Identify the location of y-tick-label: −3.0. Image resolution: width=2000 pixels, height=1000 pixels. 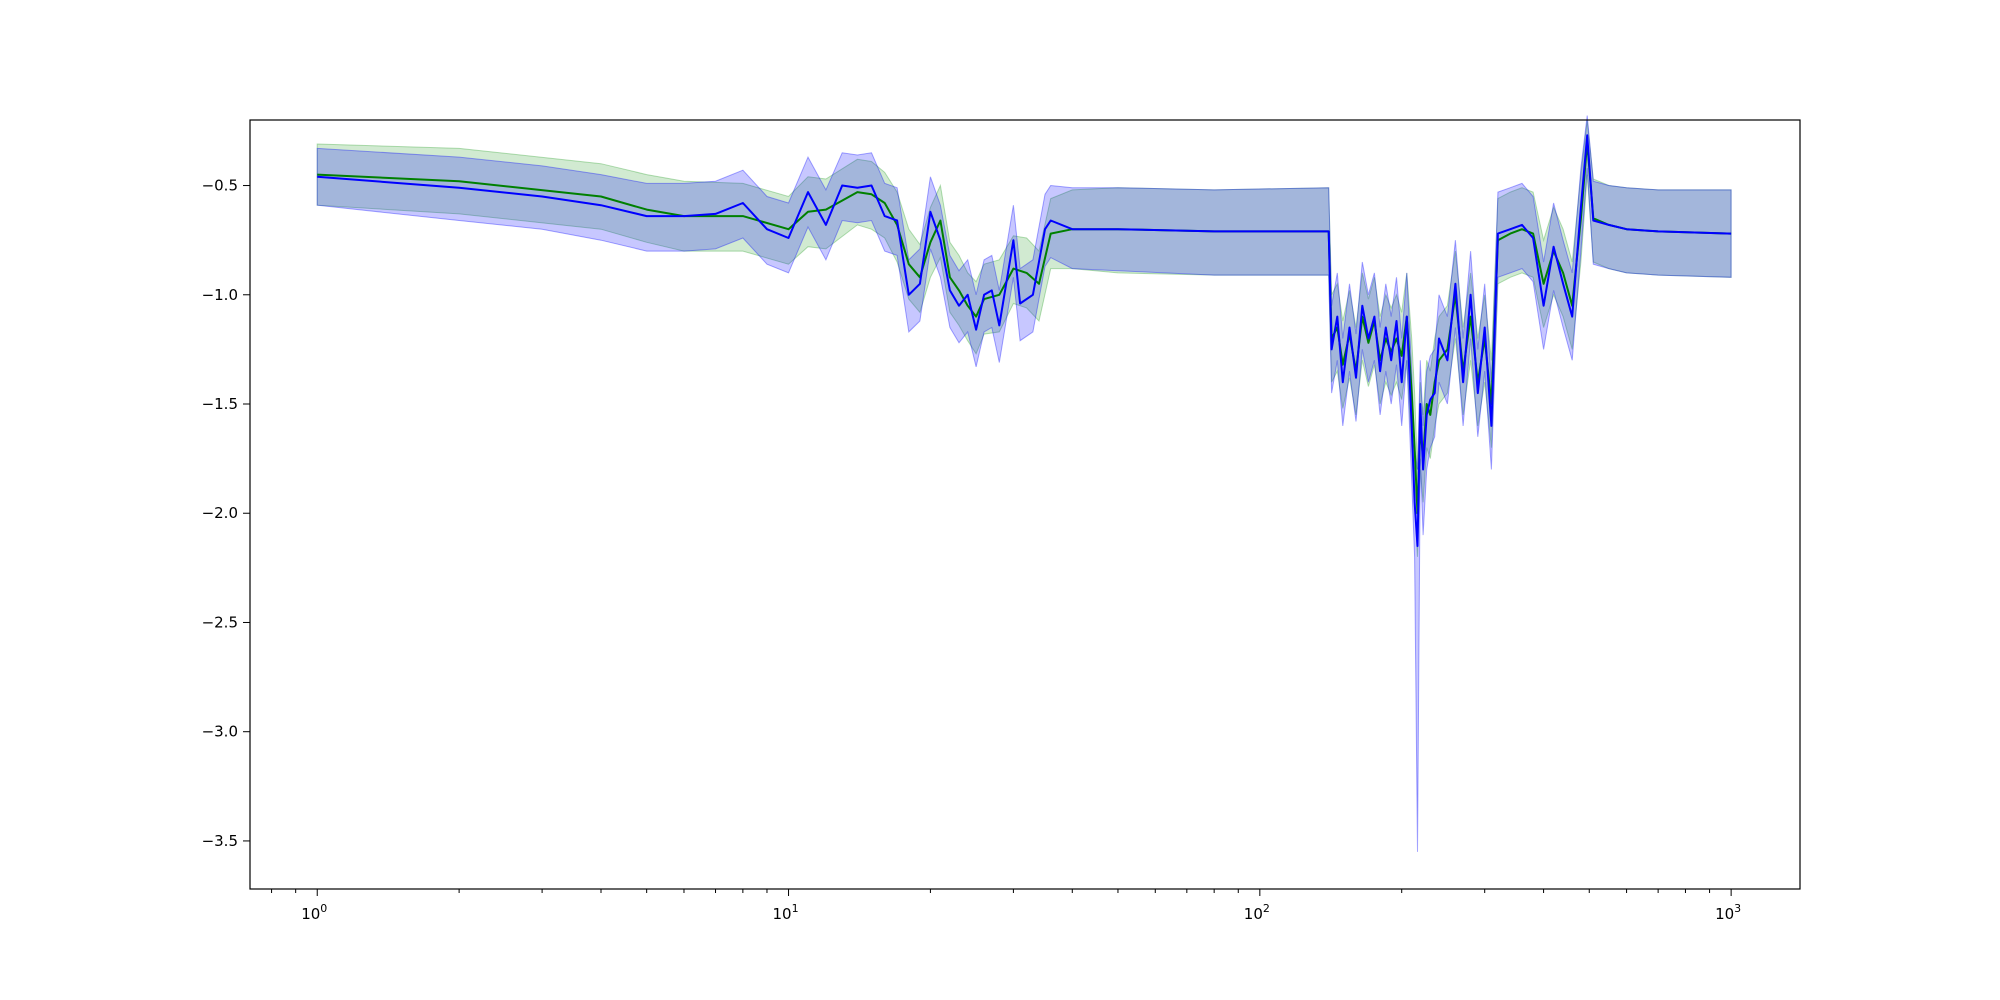
(220, 732).